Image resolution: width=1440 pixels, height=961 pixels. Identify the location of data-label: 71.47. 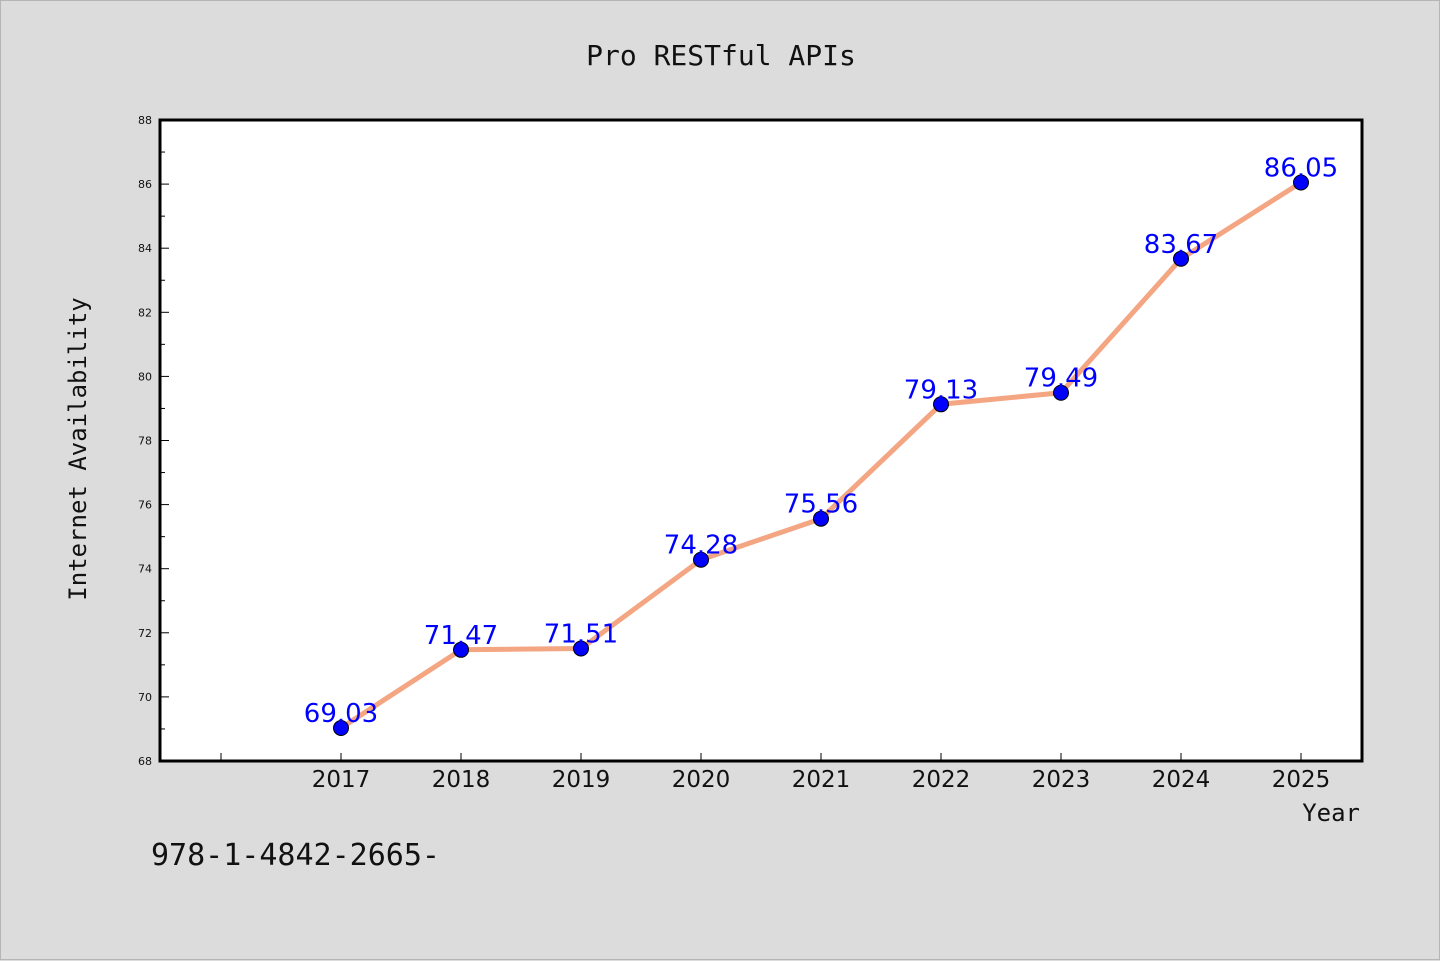
(461, 636).